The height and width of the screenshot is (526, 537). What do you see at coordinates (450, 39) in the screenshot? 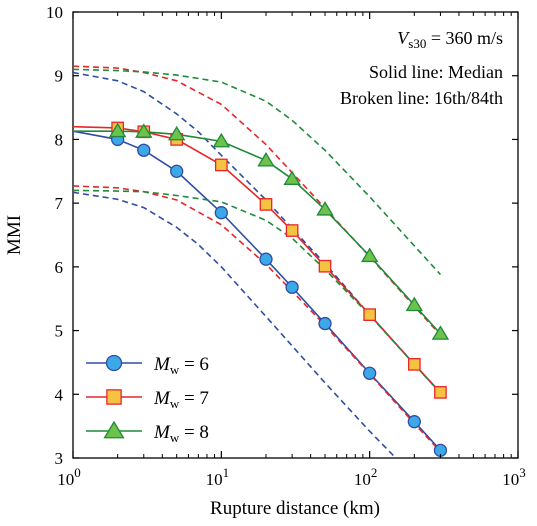
I see `vs30-annotation: Vs30 = 360 m/s` at bounding box center [450, 39].